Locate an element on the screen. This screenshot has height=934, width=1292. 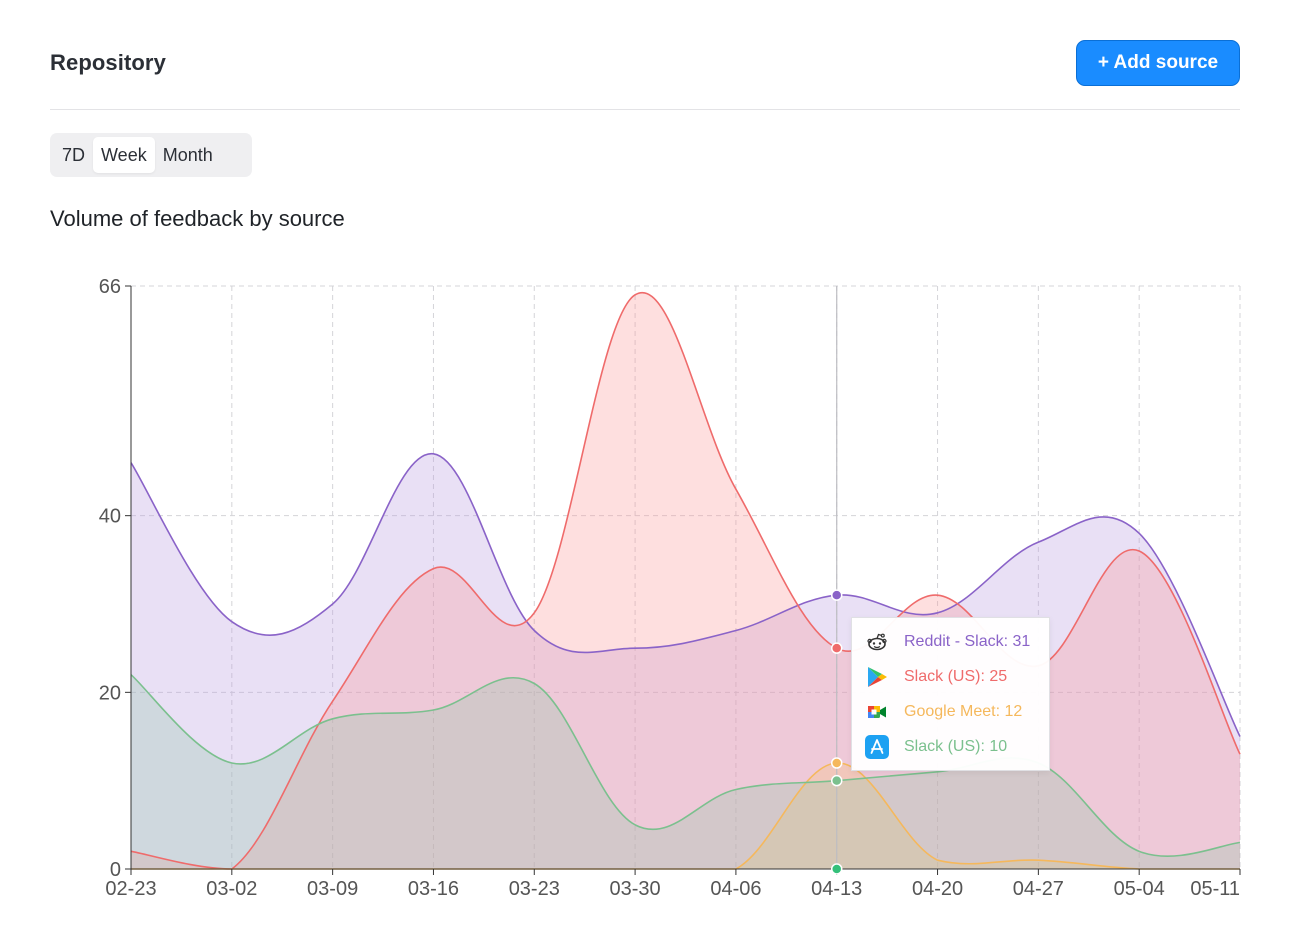
x-tick-label: 03-23 is located at coordinates (534, 889).